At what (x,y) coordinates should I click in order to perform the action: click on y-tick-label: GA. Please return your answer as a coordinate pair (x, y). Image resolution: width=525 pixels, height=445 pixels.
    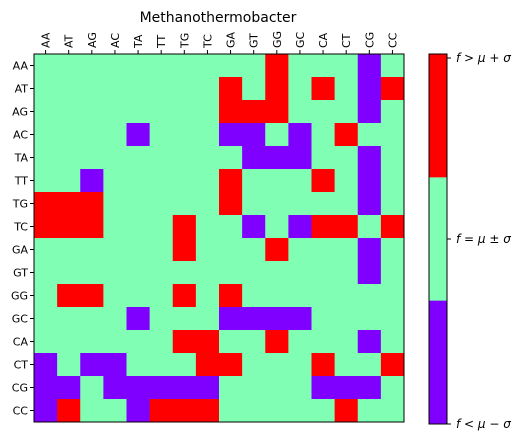
    Looking at the image, I should click on (20, 250).